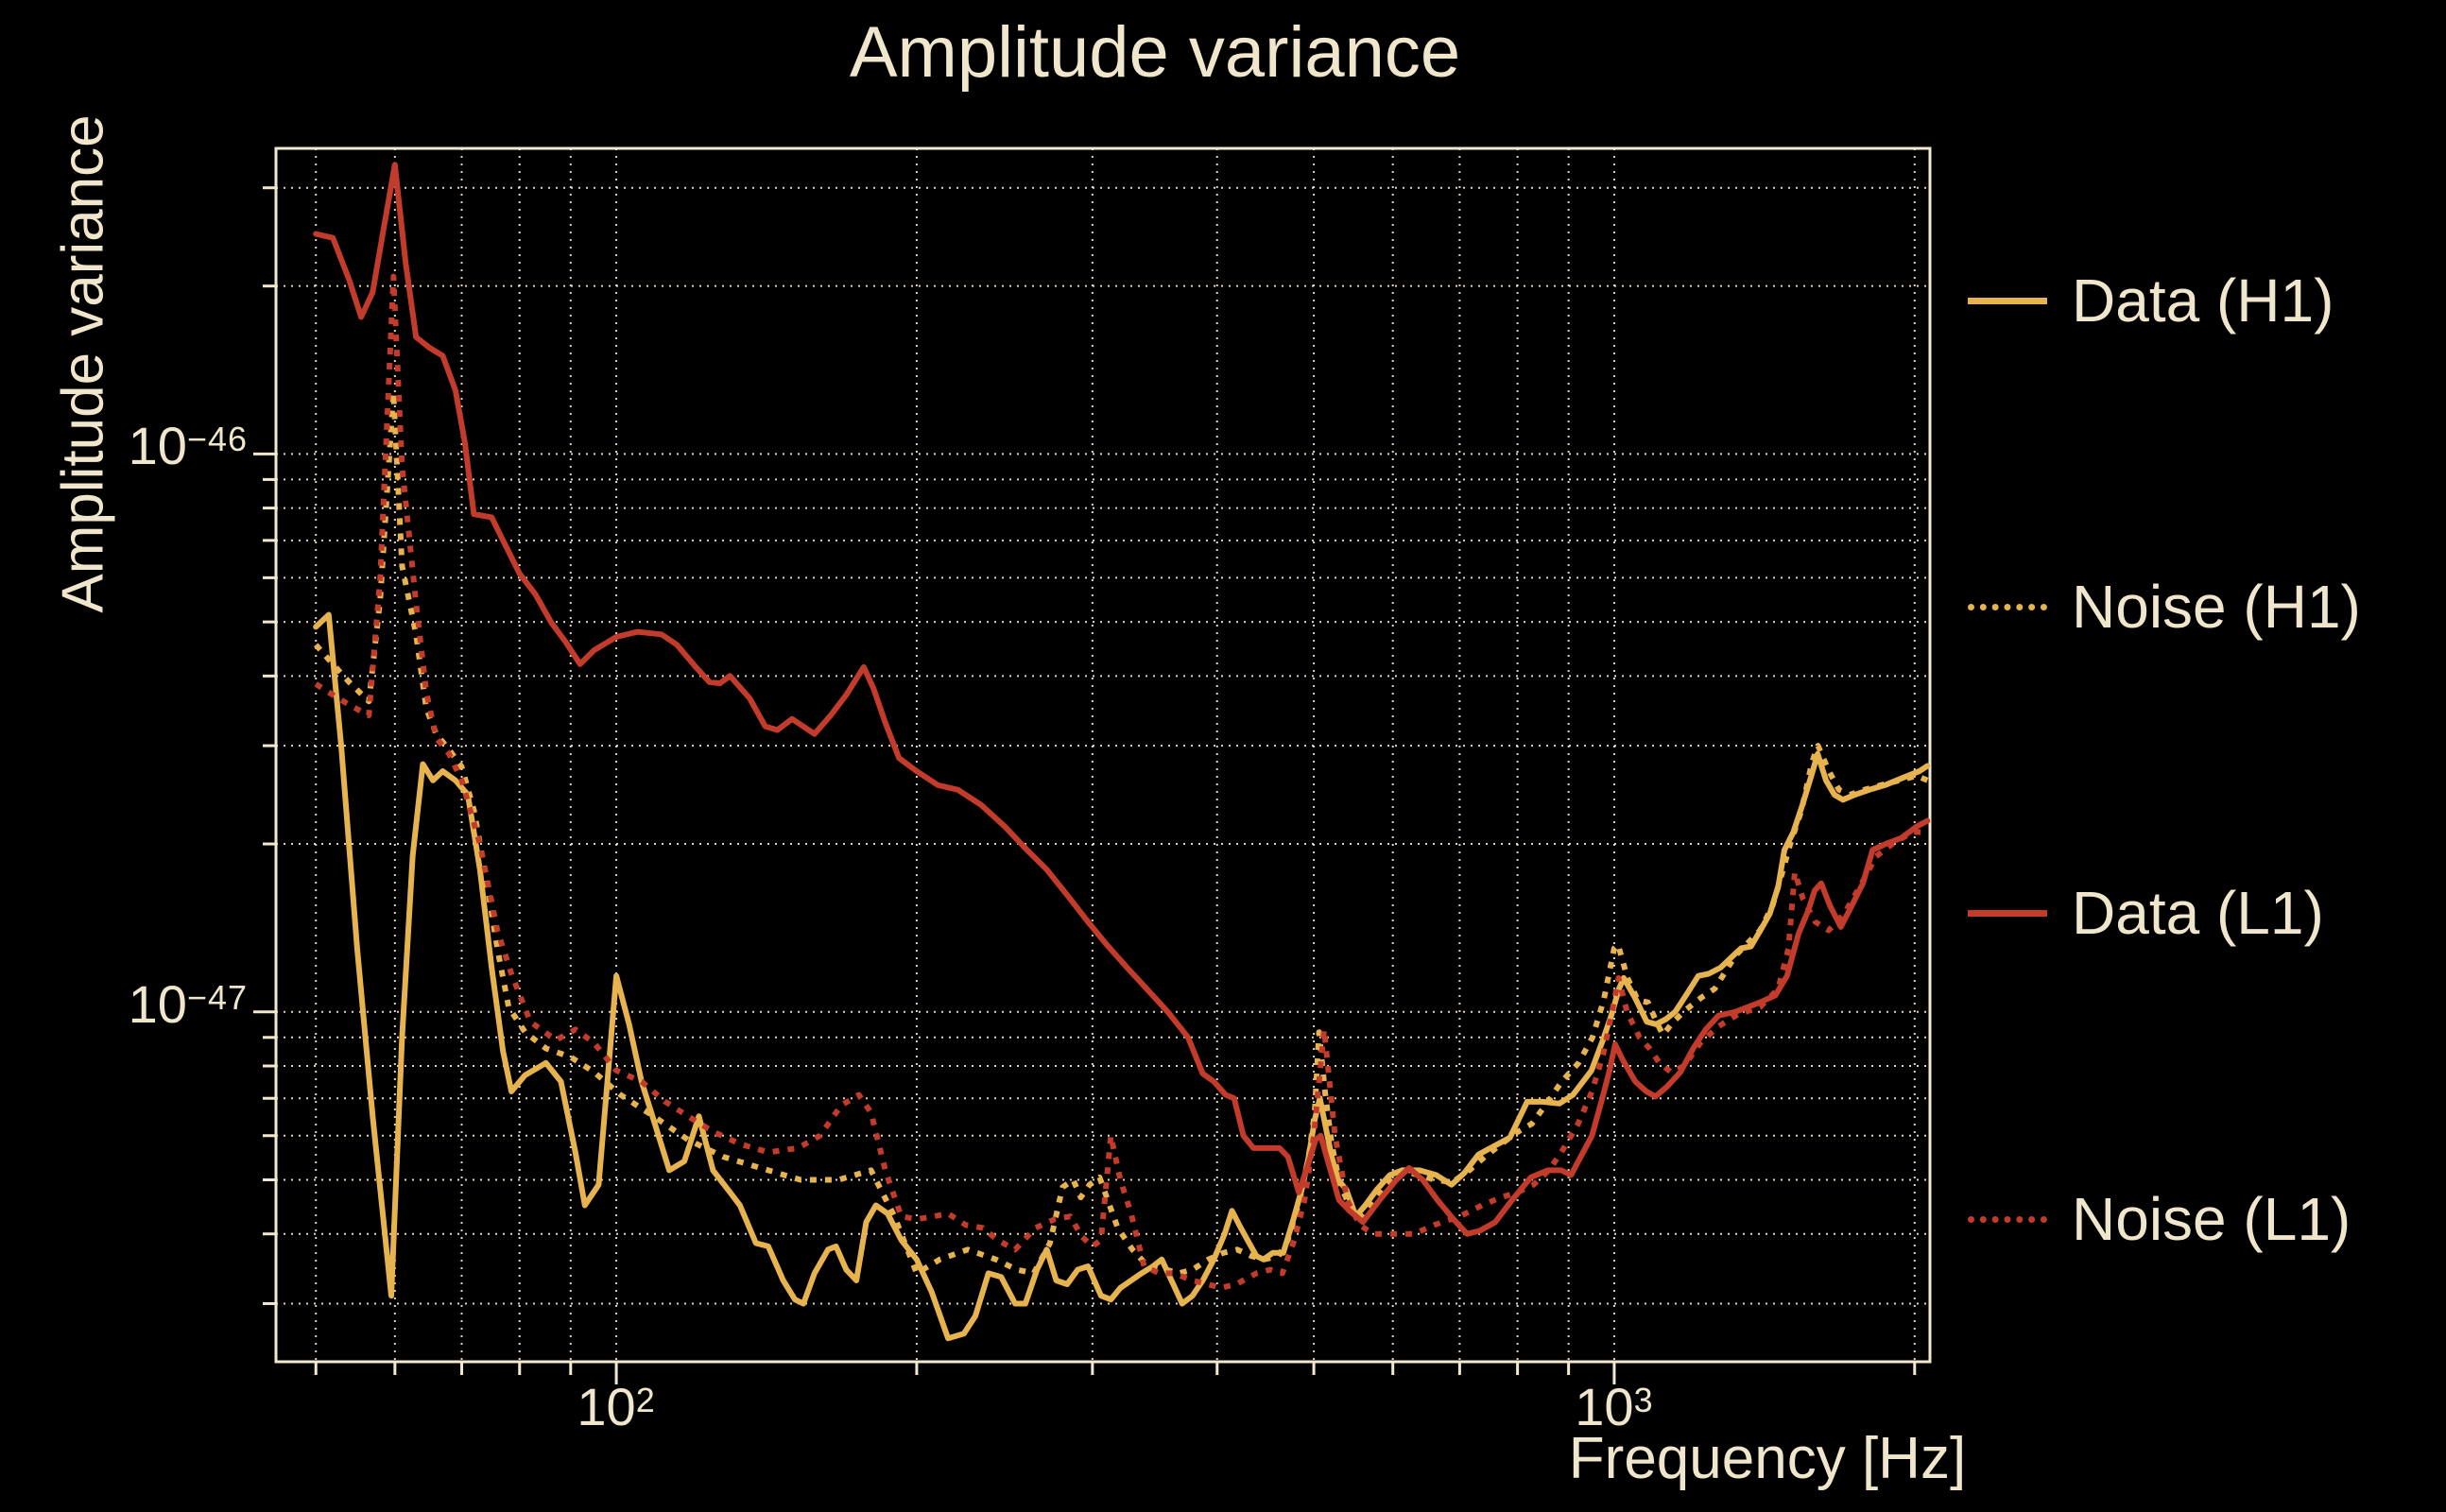 The width and height of the screenshot is (2446, 1512). I want to click on legend-line-sample-dotted-red, so click(2008, 1219).